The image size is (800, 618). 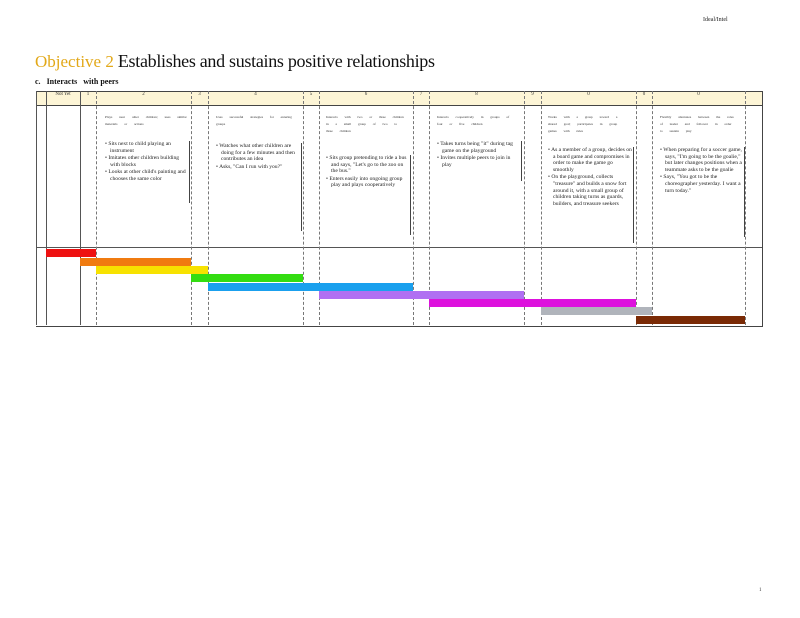 I want to click on band-red, so click(x=71, y=253).